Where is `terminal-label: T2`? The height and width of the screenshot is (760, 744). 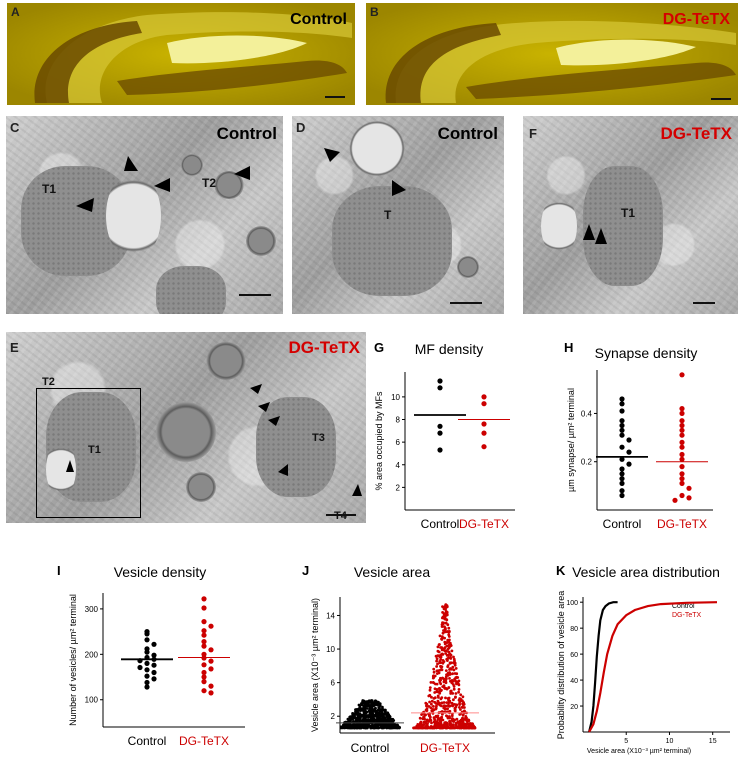 terminal-label: T2 is located at coordinates (209, 183).